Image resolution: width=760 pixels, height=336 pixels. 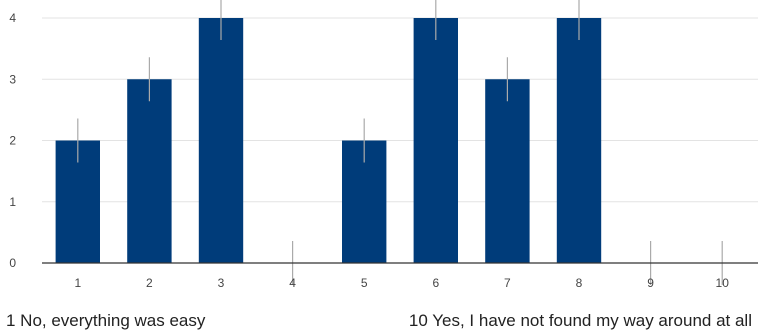 What do you see at coordinates (401, 283) in the screenshot?
I see `x-axis-ticks: 1 2 3 4 5 6 7 8 9 10` at bounding box center [401, 283].